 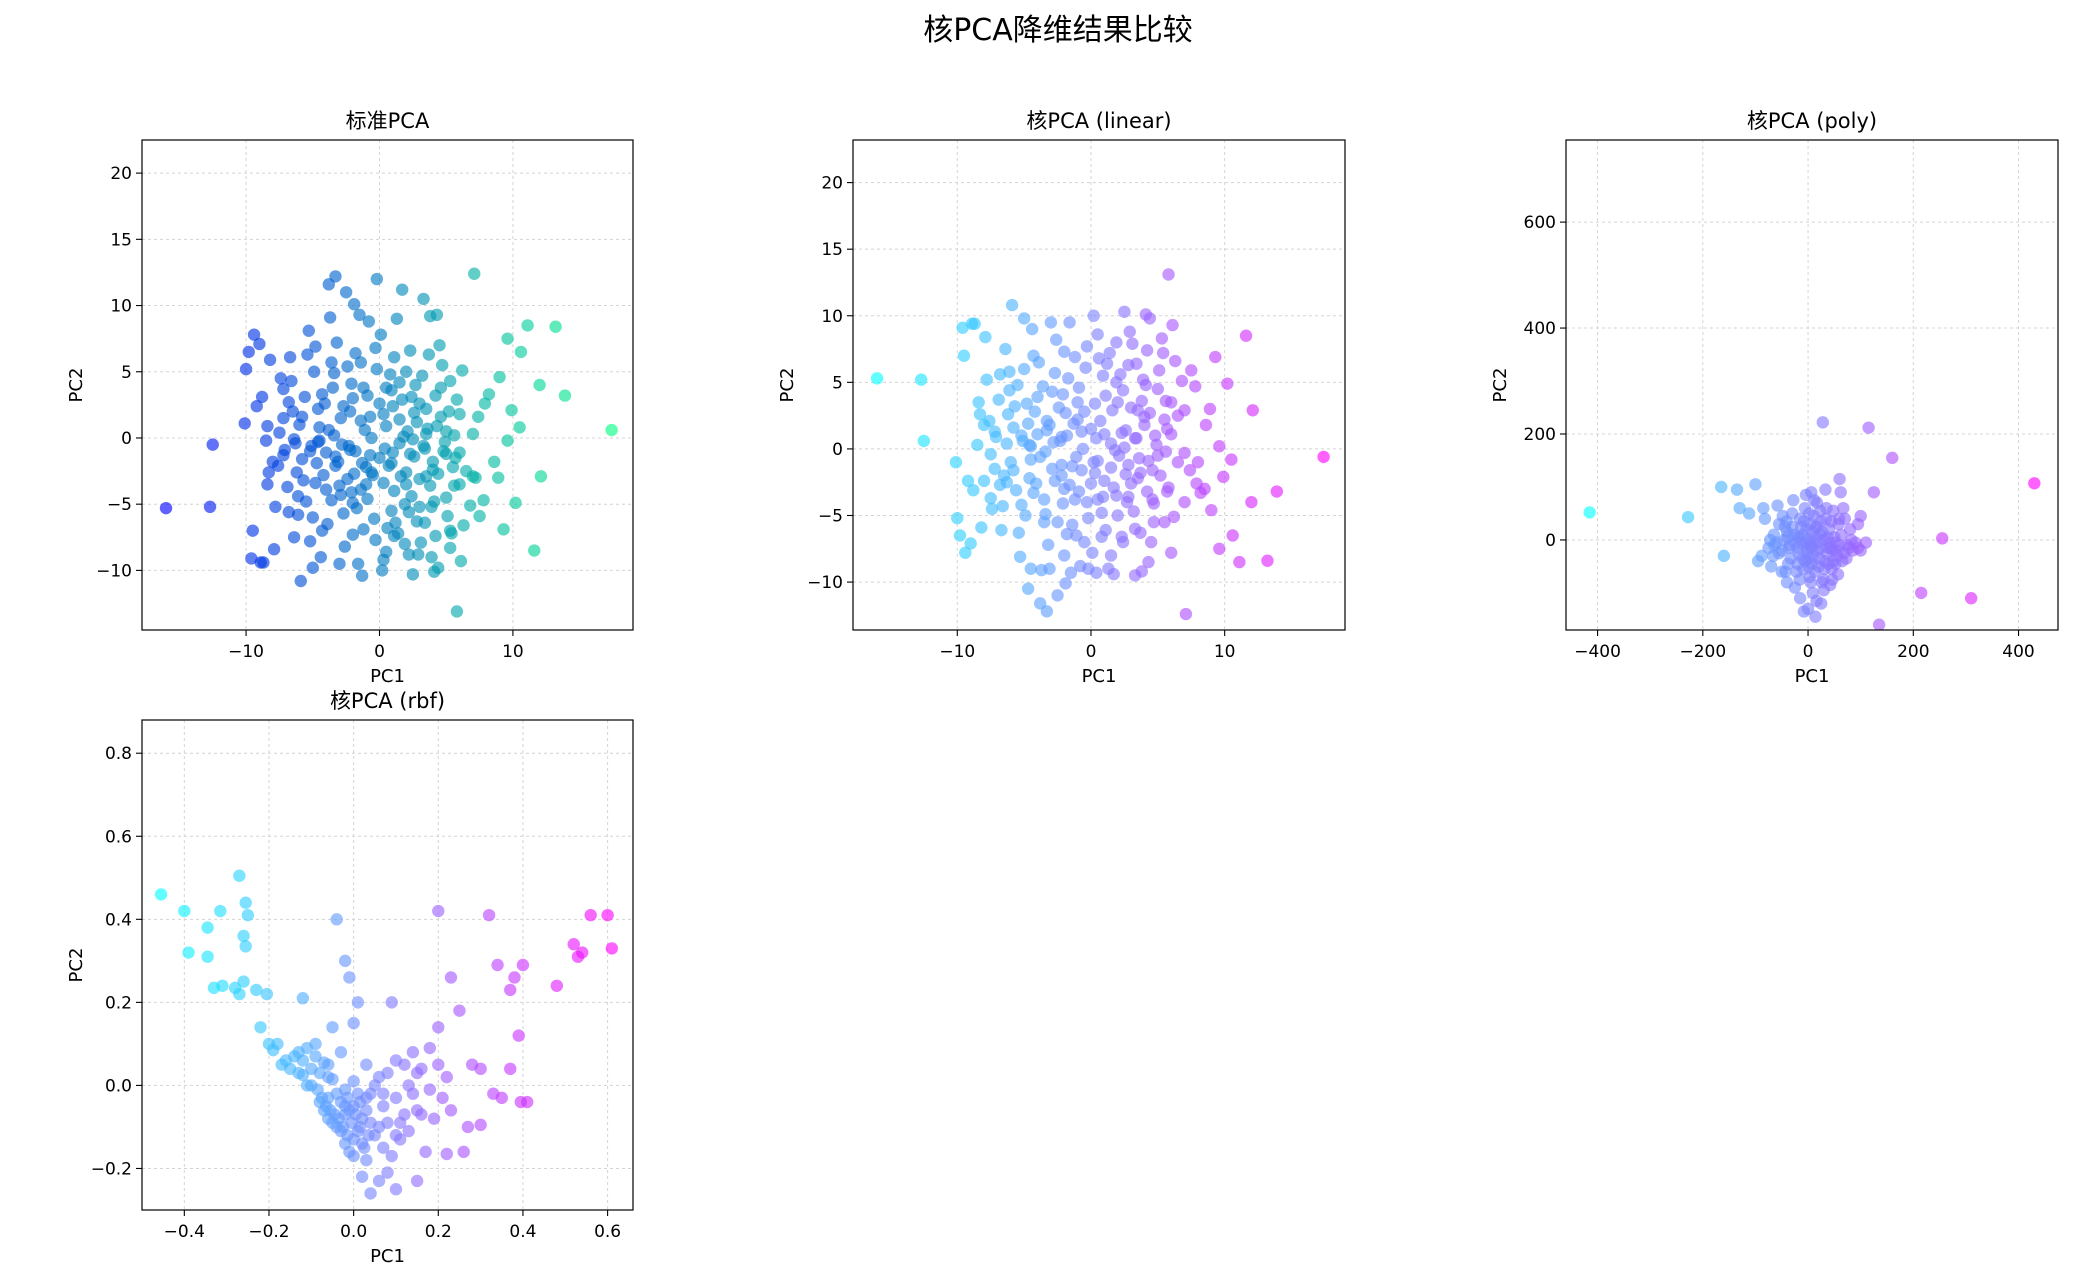 I want to click on y-tick-label: 15, so click(x=832, y=250).